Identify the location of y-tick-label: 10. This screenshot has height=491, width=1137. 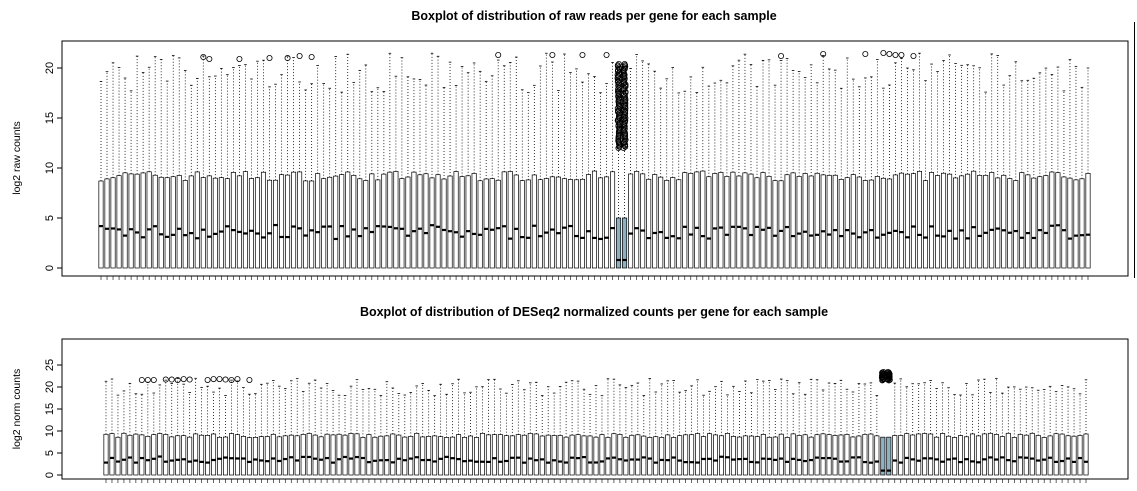
(50, 431).